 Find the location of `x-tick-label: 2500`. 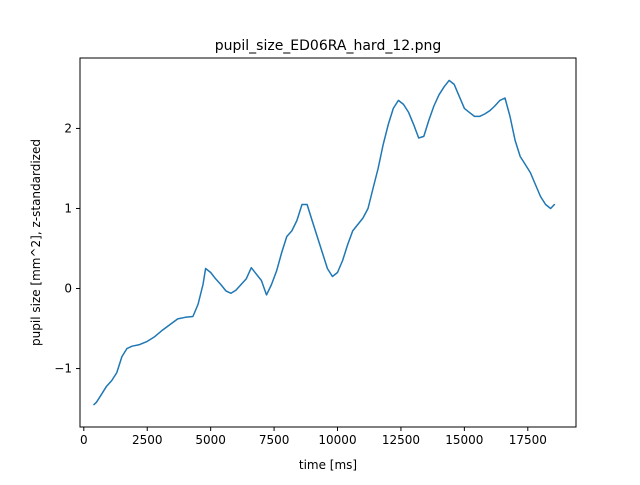

x-tick-label: 2500 is located at coordinates (147, 440).